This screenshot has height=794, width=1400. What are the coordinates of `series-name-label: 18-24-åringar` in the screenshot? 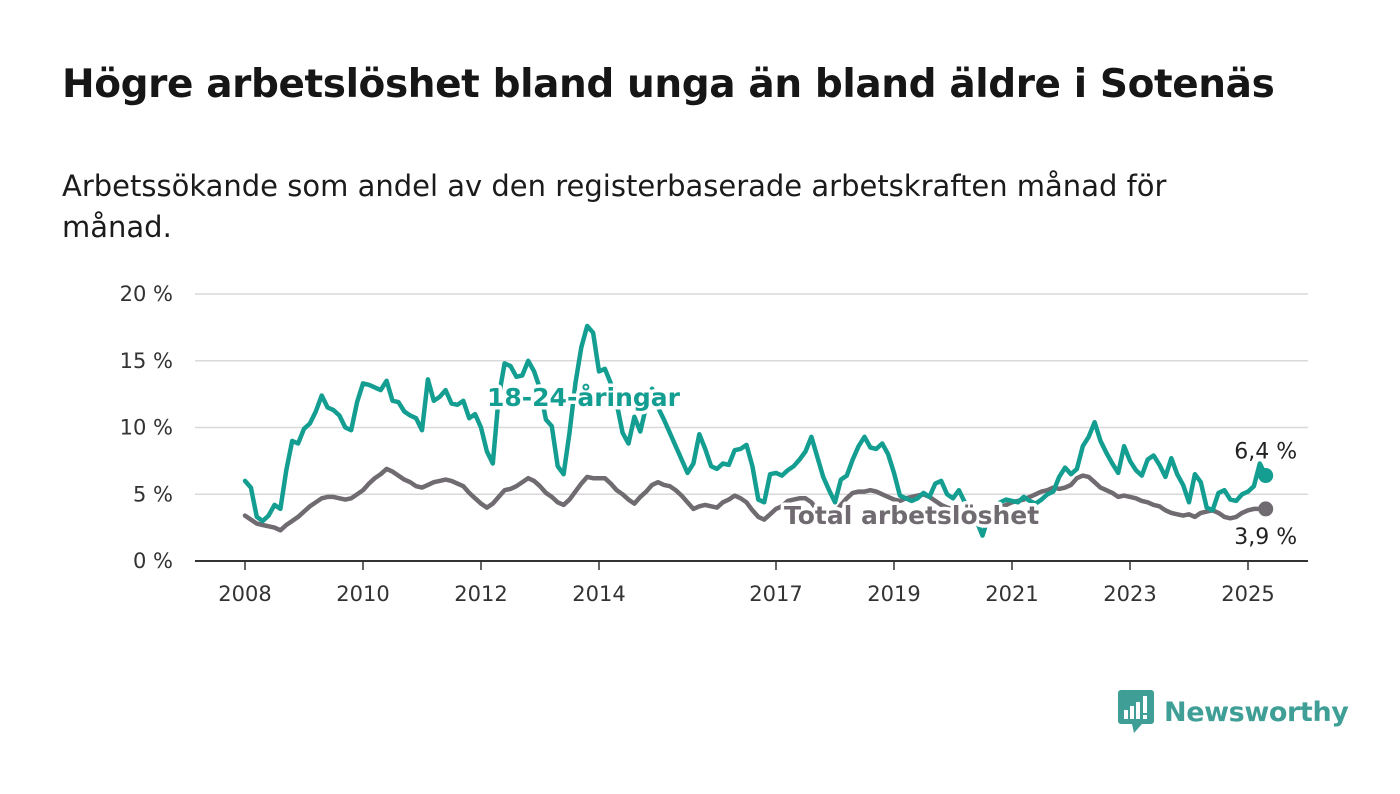 It's located at (584, 397).